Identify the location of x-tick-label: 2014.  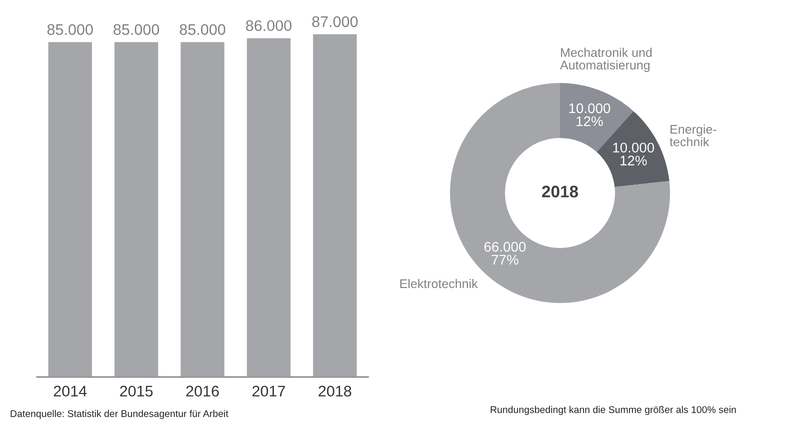
(70, 391).